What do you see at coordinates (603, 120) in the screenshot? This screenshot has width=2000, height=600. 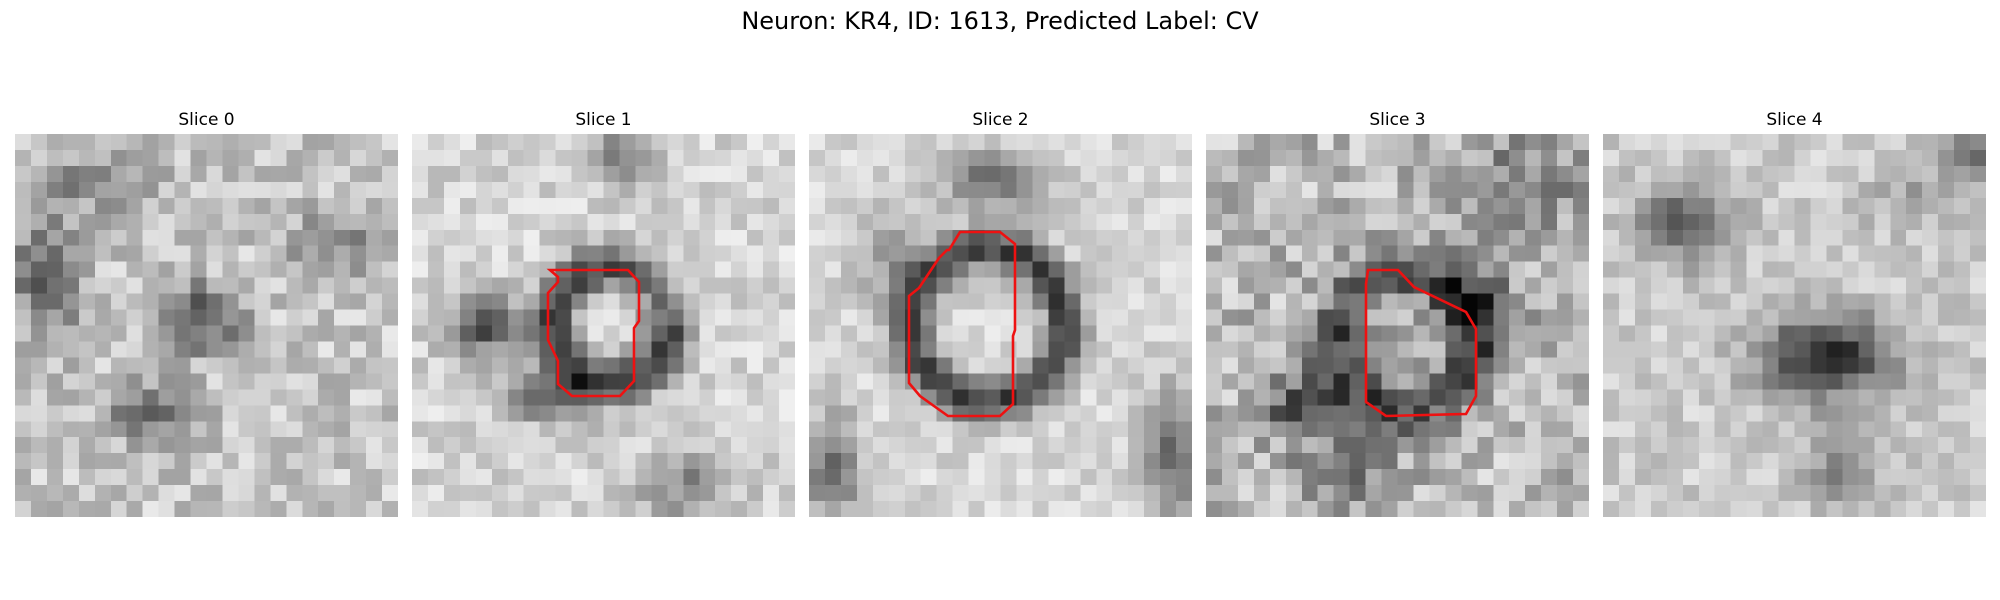 I see `slice-title-1: Slice 1` at bounding box center [603, 120].